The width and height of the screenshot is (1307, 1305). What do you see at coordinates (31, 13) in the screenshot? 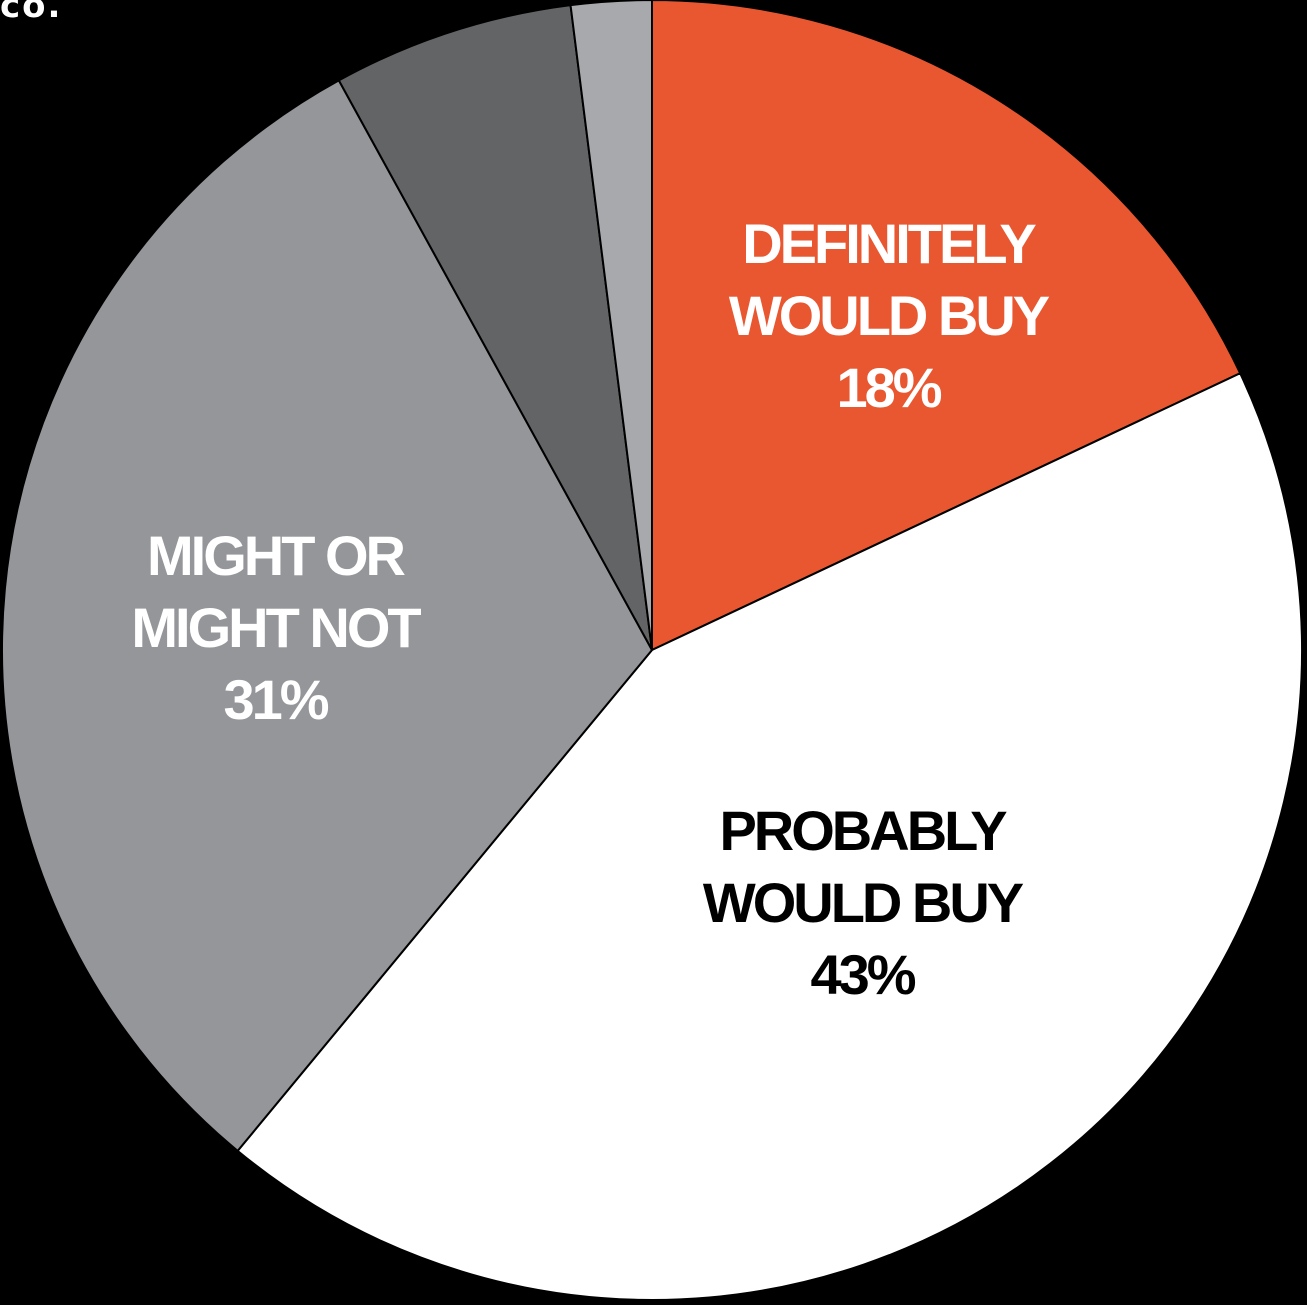
I see `corner-text: co.` at bounding box center [31, 13].